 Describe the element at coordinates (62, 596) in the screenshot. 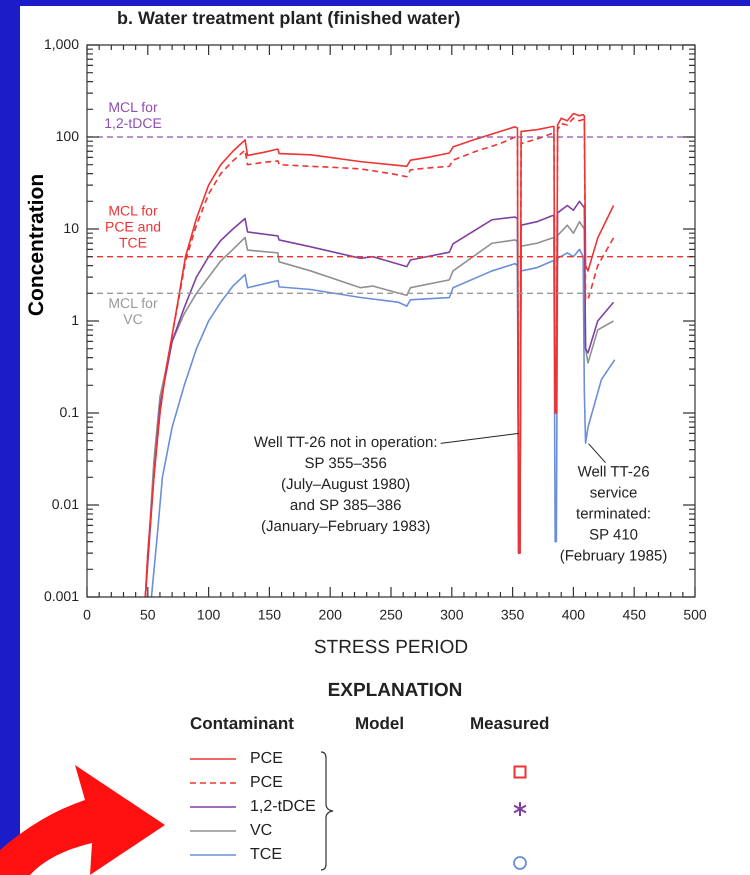

I see `y-tick-label: 0.001` at that location.